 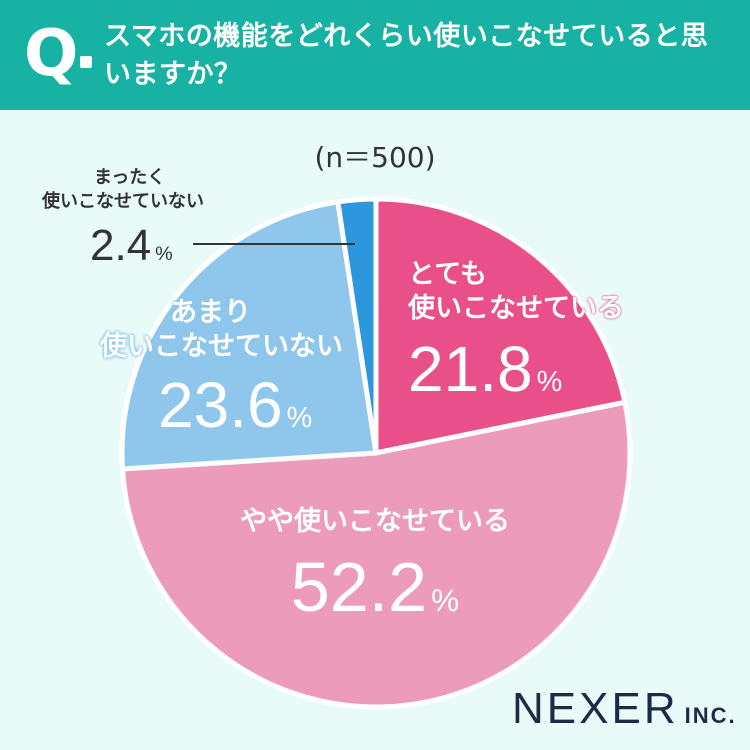 I want to click on value-very: 21.8, so click(x=470, y=369).